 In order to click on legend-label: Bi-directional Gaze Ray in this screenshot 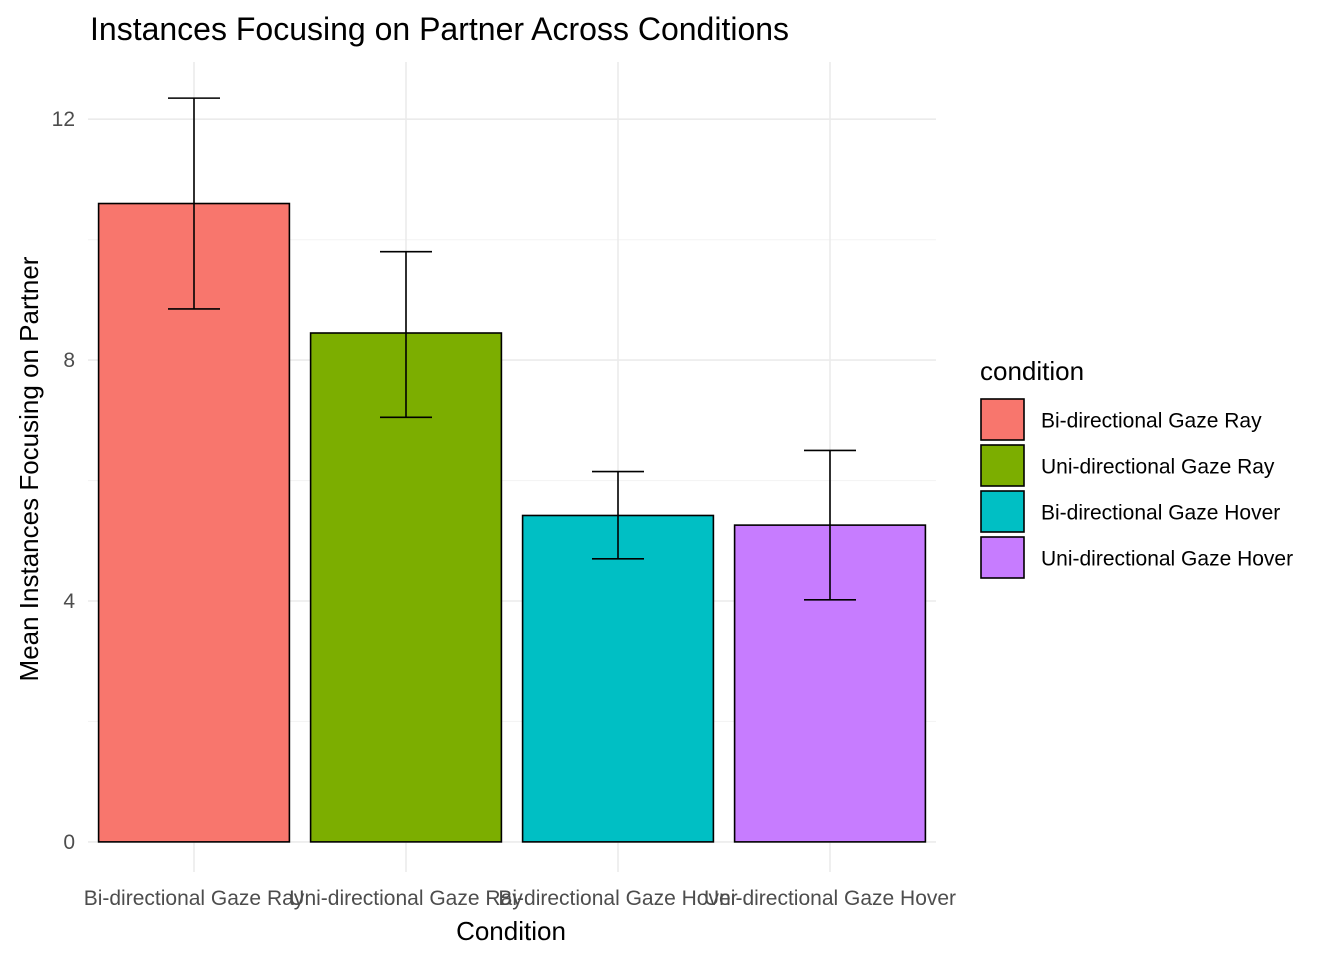, I will do `click(1151, 421)`.